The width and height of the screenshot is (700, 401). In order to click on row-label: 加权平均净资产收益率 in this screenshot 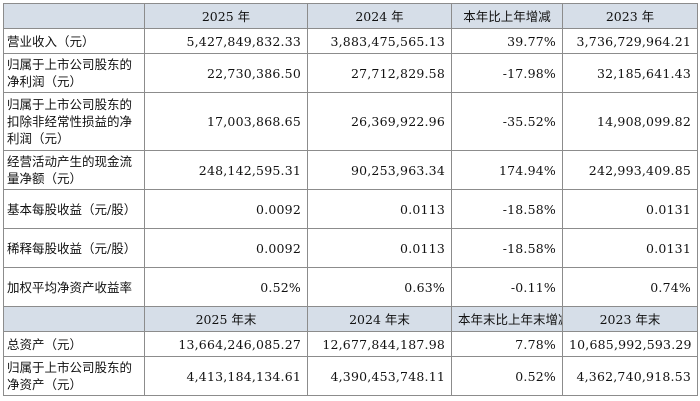, I will do `click(74, 287)`.